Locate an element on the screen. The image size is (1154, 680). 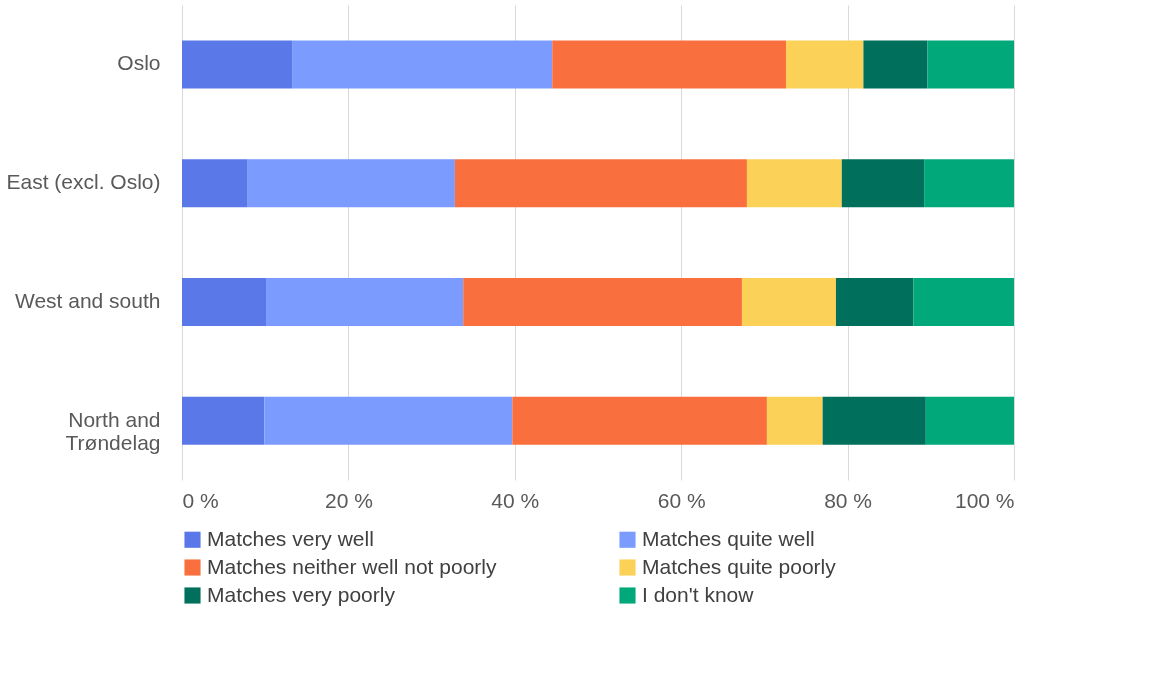
y-tick-label: East (excl. Oslo) is located at coordinates (83, 182).